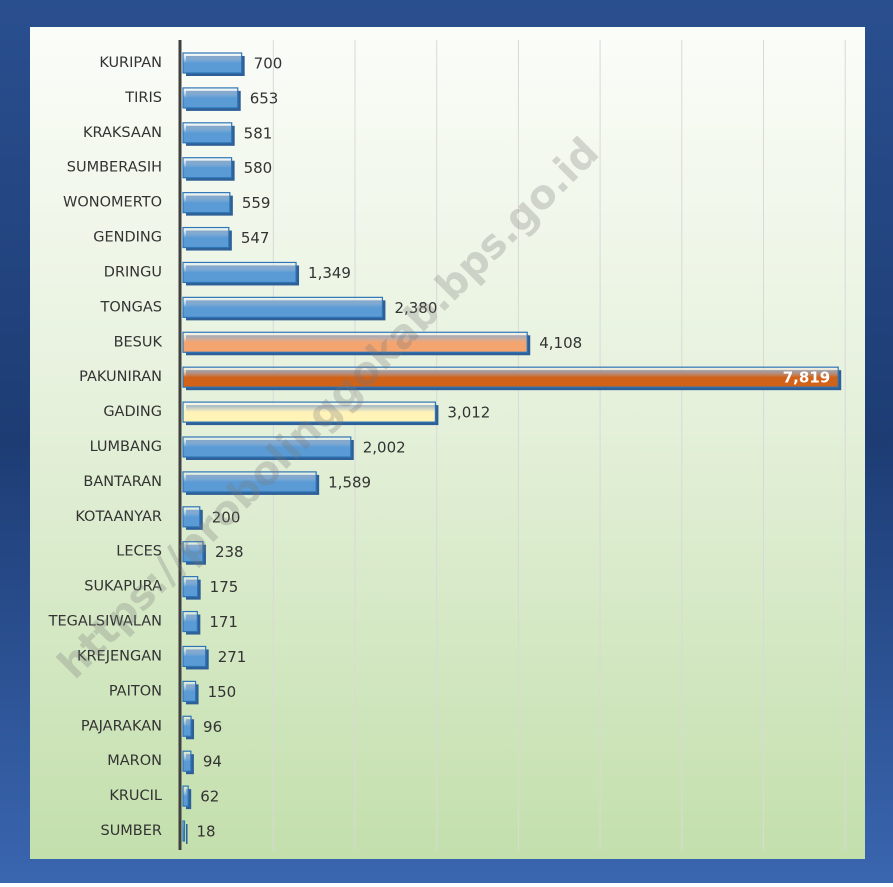  I want to click on value-label: 271, so click(232, 657).